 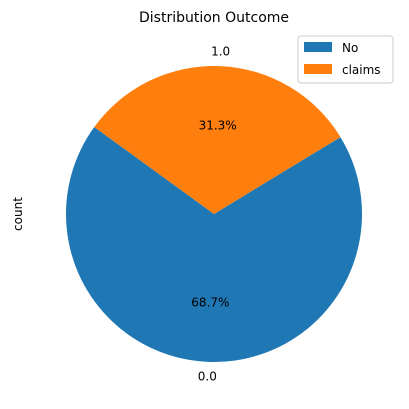 What do you see at coordinates (345, 59) in the screenshot?
I see `legend: No claims` at bounding box center [345, 59].